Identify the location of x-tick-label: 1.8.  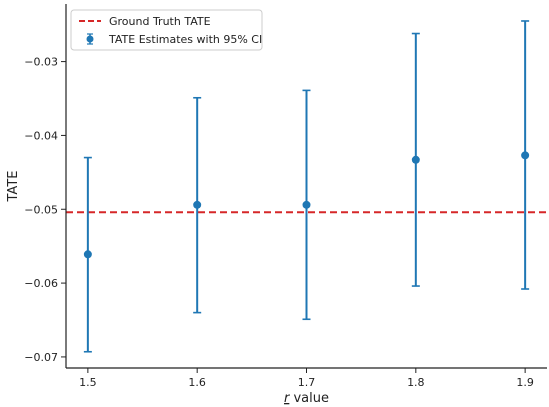
(416, 382).